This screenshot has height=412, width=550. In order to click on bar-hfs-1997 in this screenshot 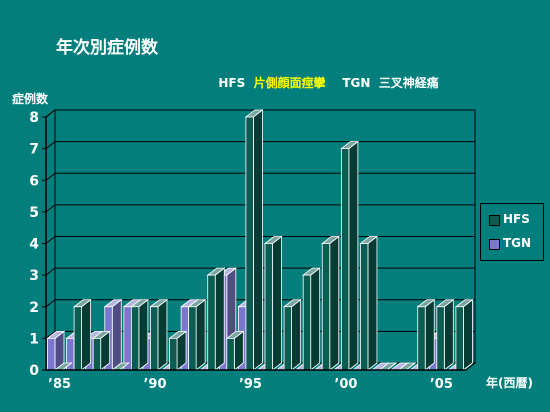, I will do `click(287, 338)`.